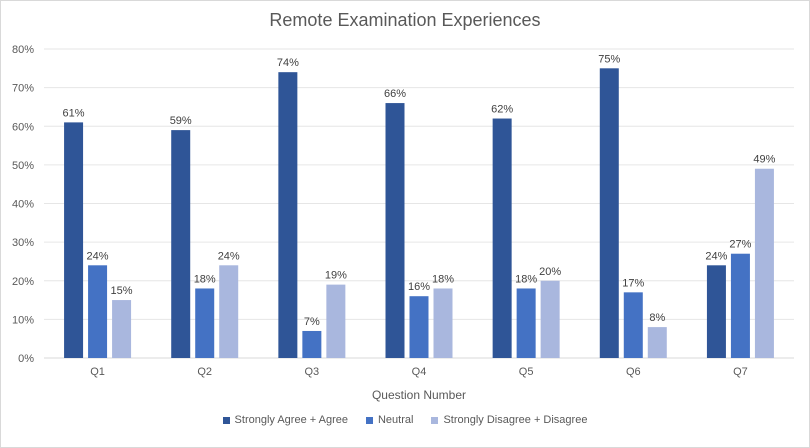 This screenshot has height=448, width=810. I want to click on data-label: 49%, so click(764, 160).